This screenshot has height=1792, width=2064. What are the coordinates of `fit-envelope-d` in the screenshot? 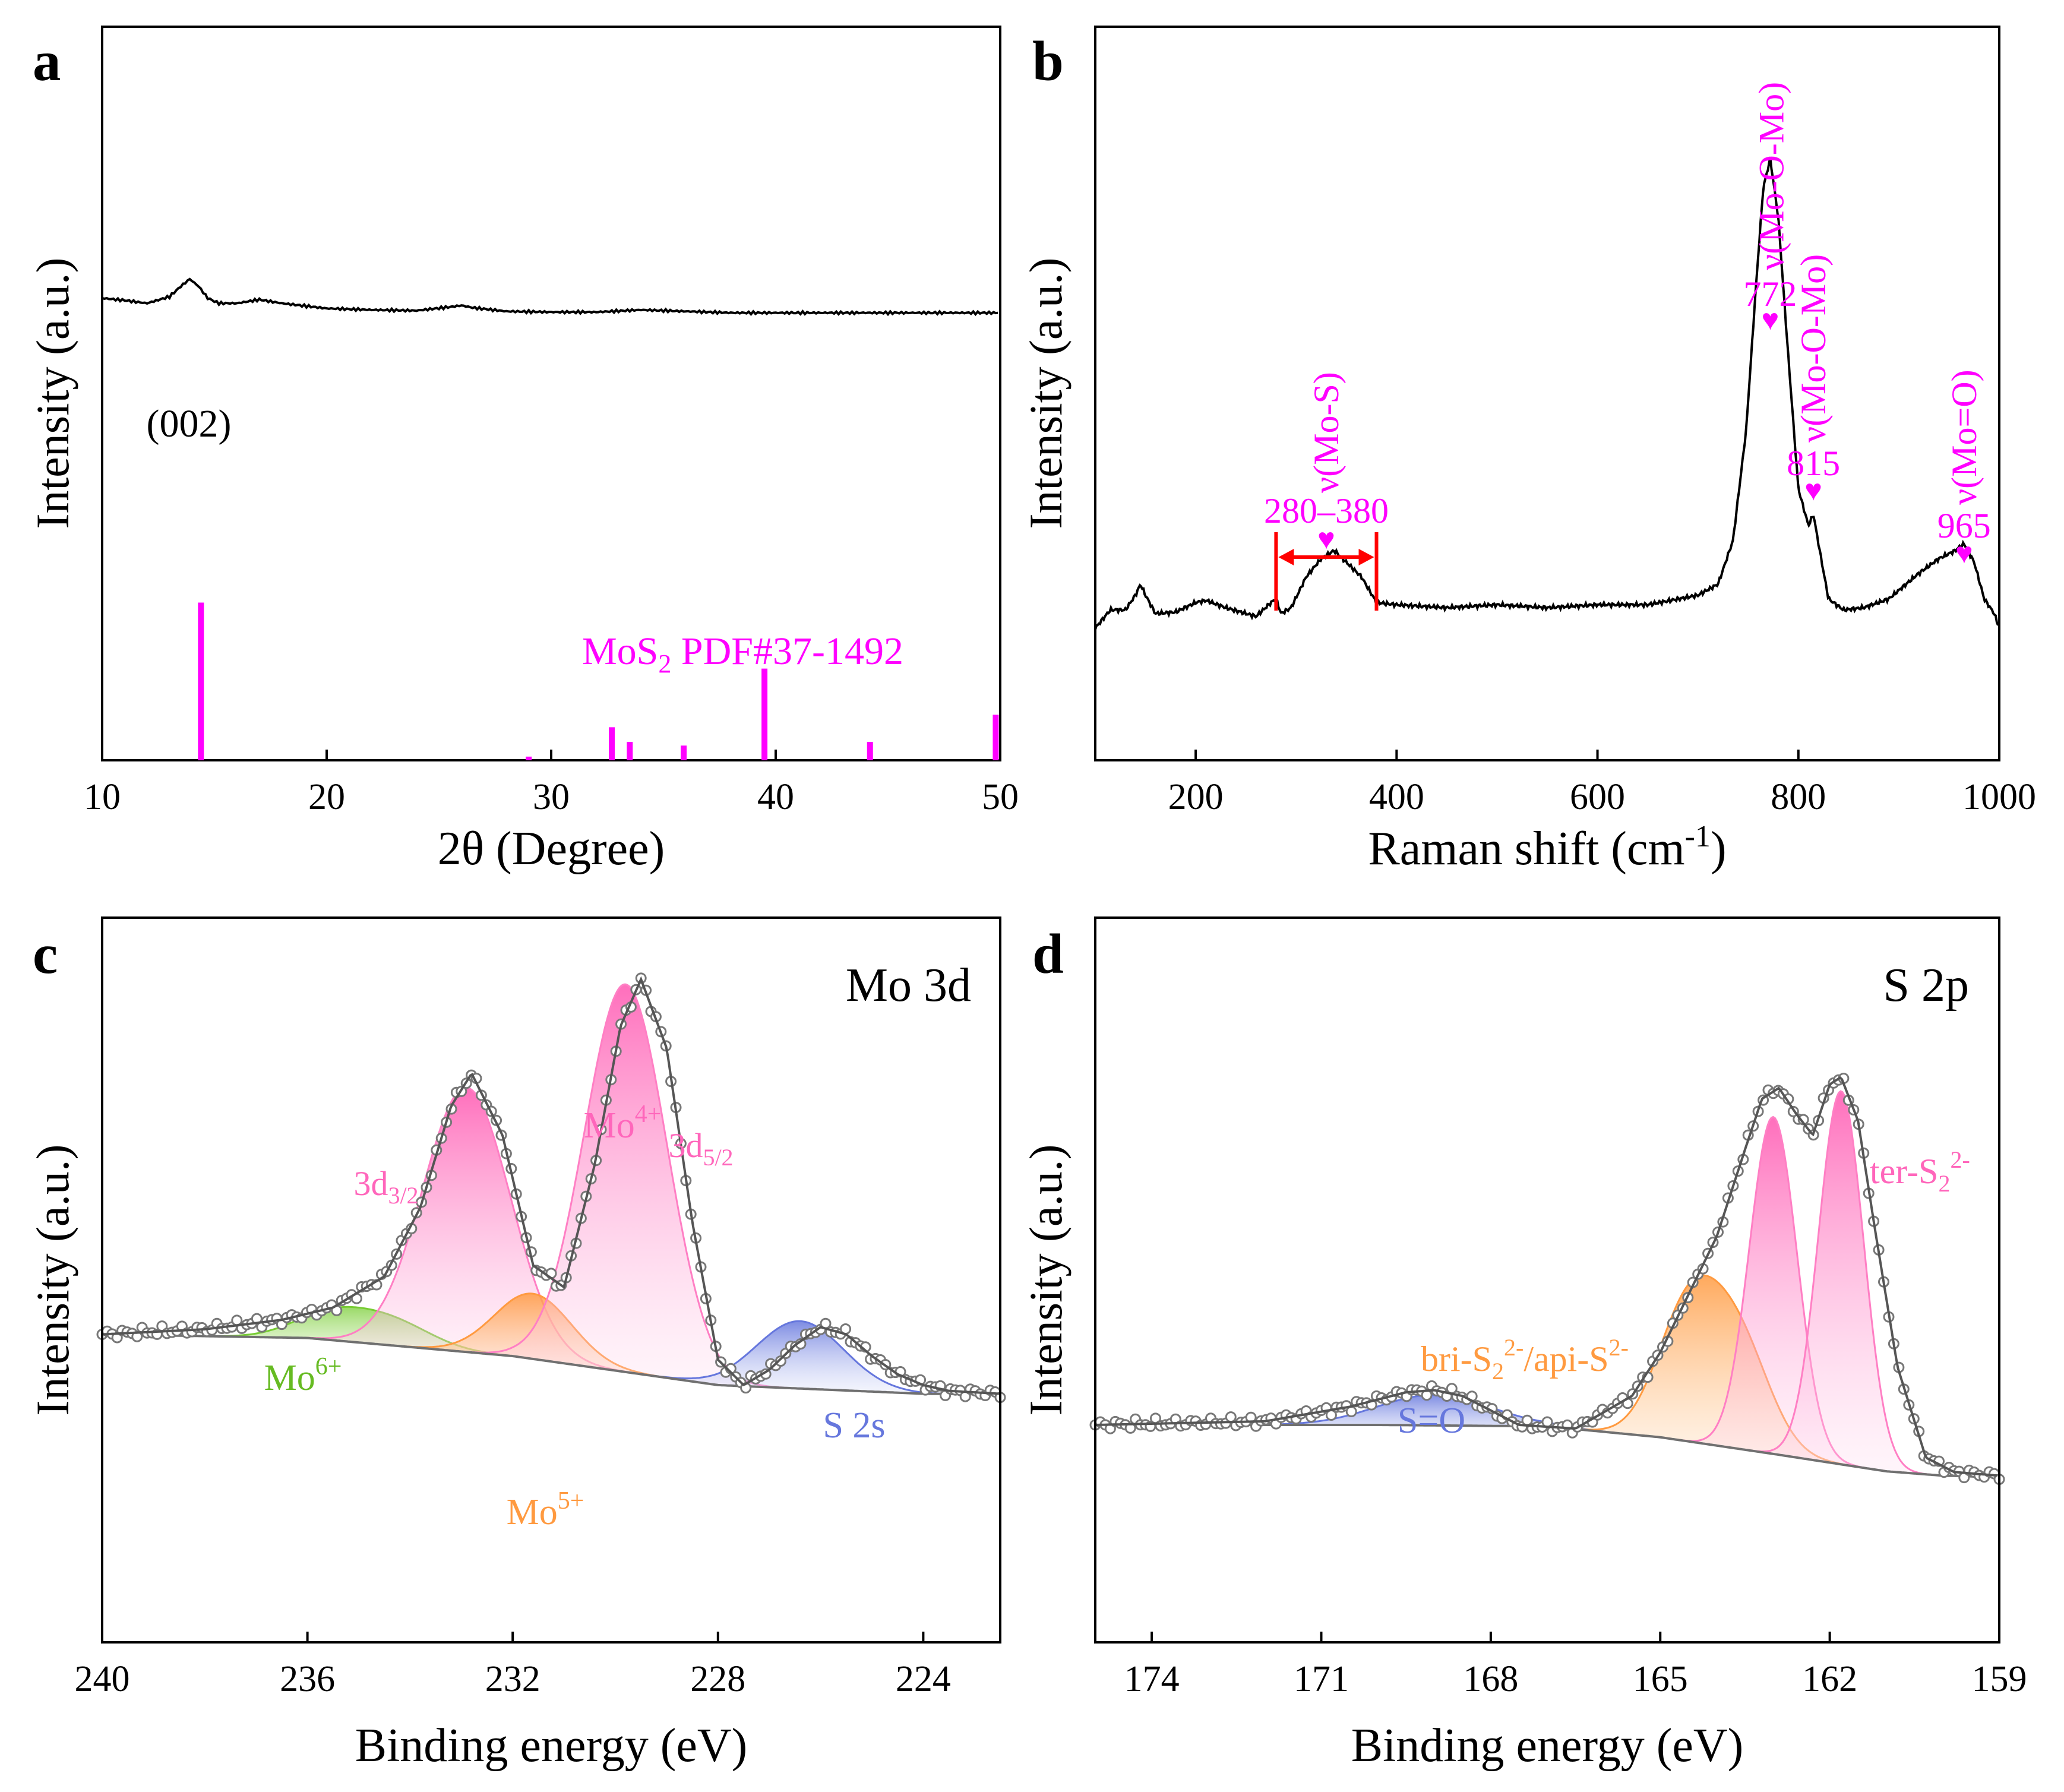 It's located at (1547, 1276).